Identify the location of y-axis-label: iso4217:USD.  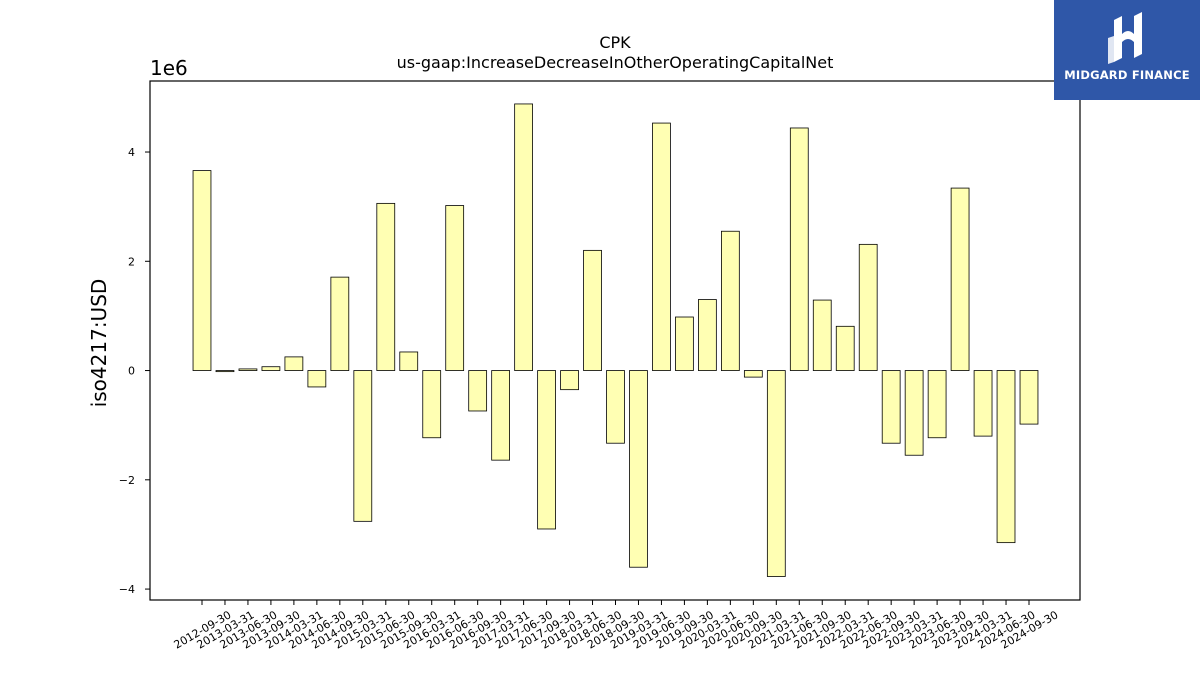
(99, 343).